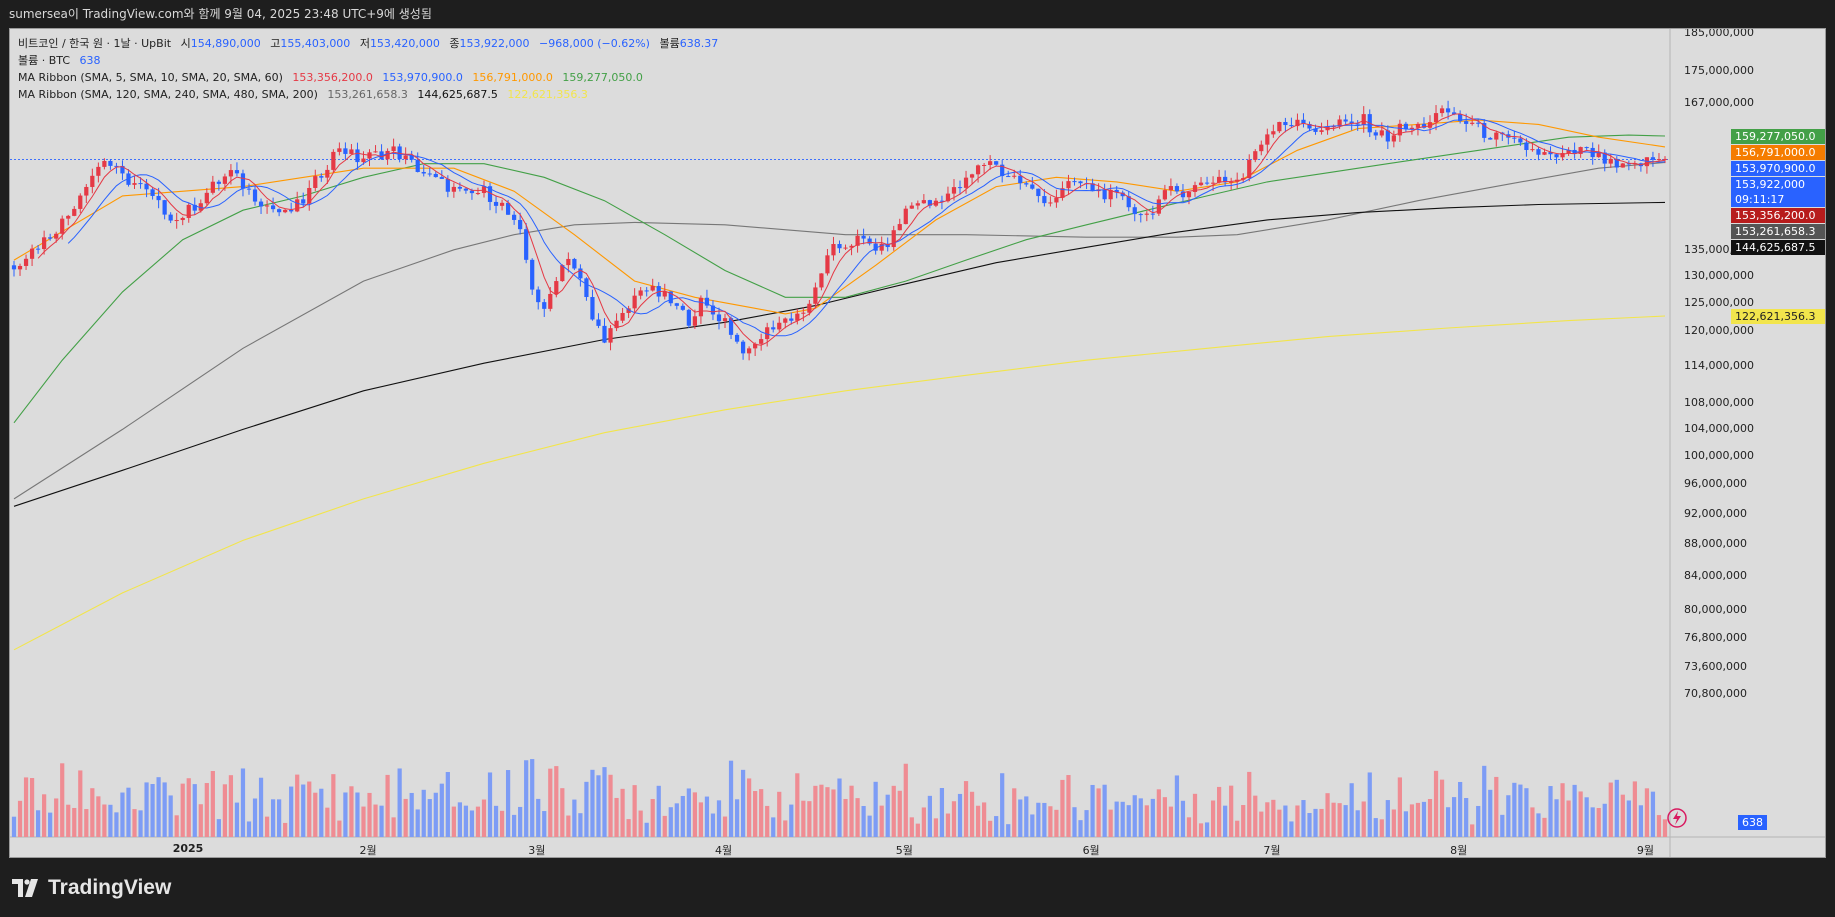 This screenshot has width=1835, height=917. What do you see at coordinates (594, 43) in the screenshot?
I see `change-value: −968,000 (−0.62%)` at bounding box center [594, 43].